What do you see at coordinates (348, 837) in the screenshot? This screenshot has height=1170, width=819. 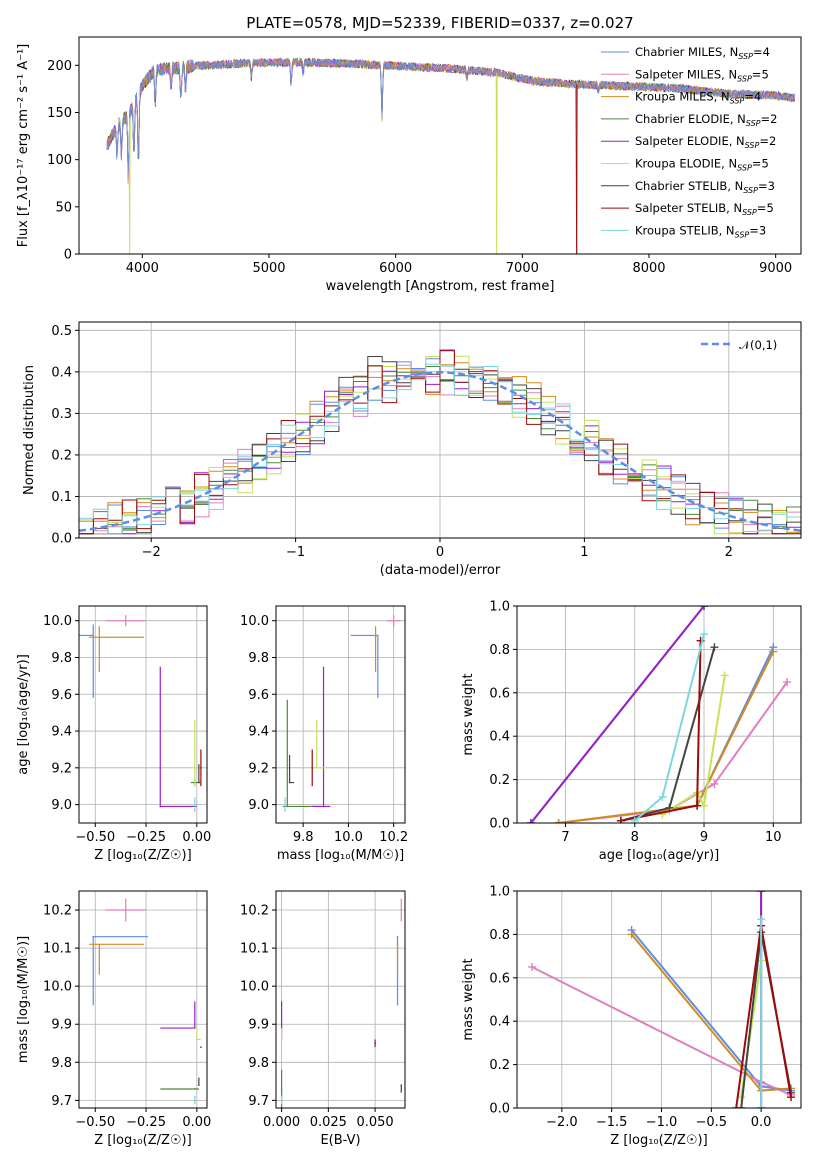 I see `x-tick-label: 10.0` at bounding box center [348, 837].